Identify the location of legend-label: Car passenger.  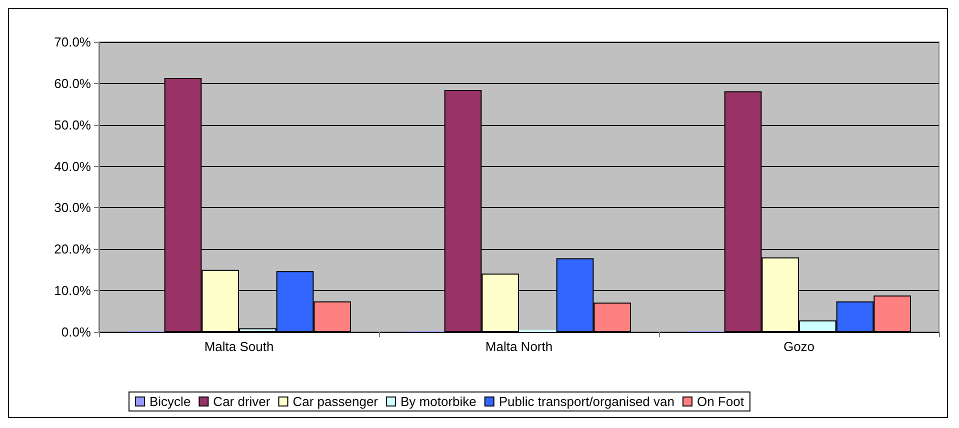
(335, 401).